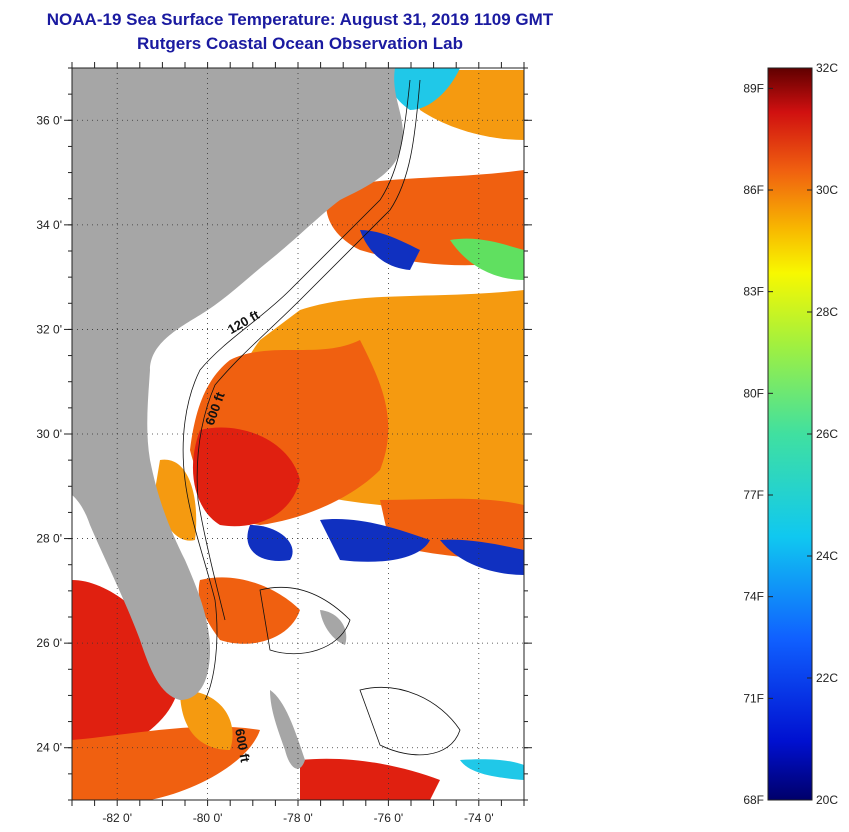 The image size is (849, 832). Describe the element at coordinates (753, 800) in the screenshot. I see `colorbar-f-label: 68F` at that location.